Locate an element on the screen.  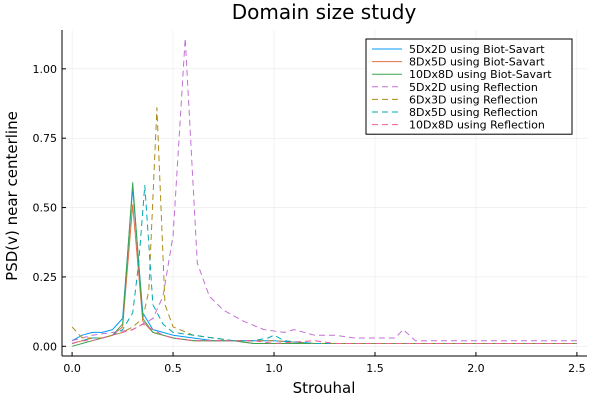
x-tick-label: 2.5 is located at coordinates (577, 368).